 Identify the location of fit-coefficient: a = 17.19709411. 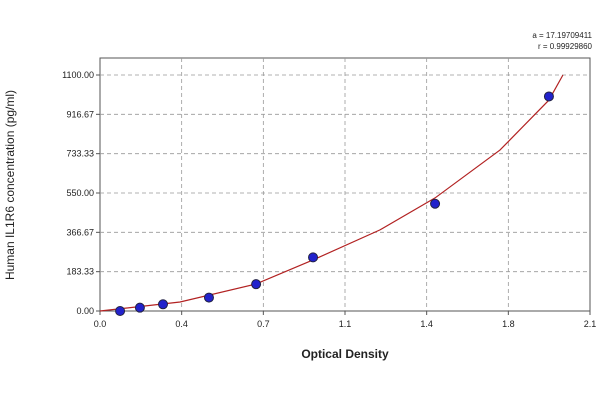
(562, 35).